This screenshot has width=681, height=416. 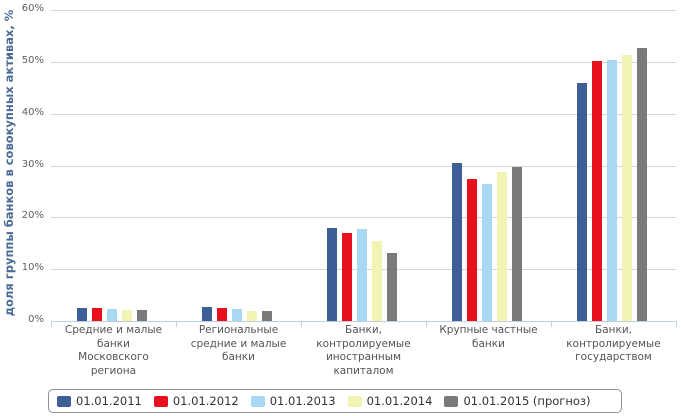 What do you see at coordinates (109, 401) in the screenshot?
I see `legend-label: 01.01.2011` at bounding box center [109, 401].